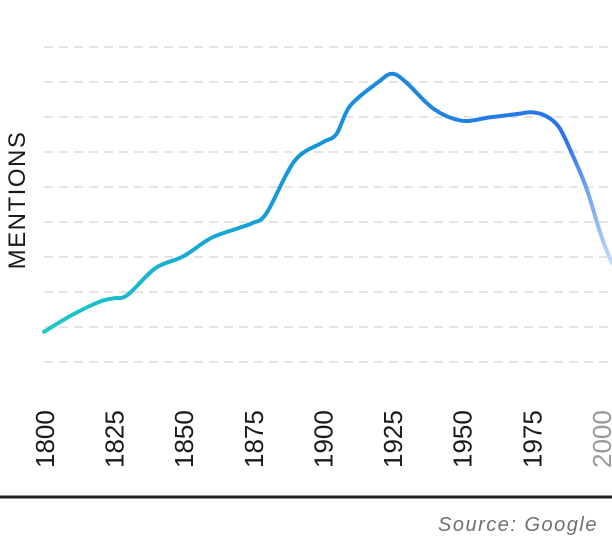 The image size is (612, 544). I want to click on x-axis-ticks: 1800 1825 1850 1875 1900 1925 1950 1975 2000, so click(321, 439).